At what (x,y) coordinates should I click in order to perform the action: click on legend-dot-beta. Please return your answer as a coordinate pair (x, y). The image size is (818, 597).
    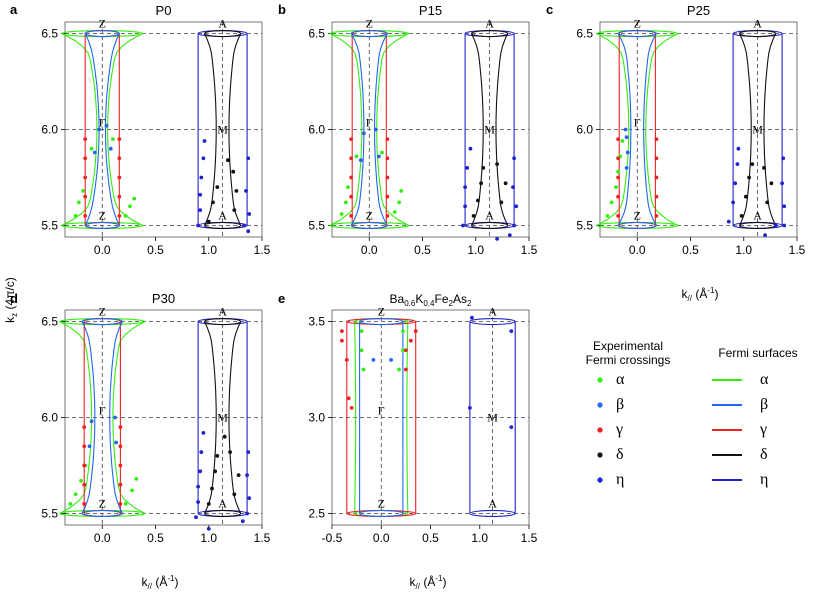
    Looking at the image, I should click on (600, 405).